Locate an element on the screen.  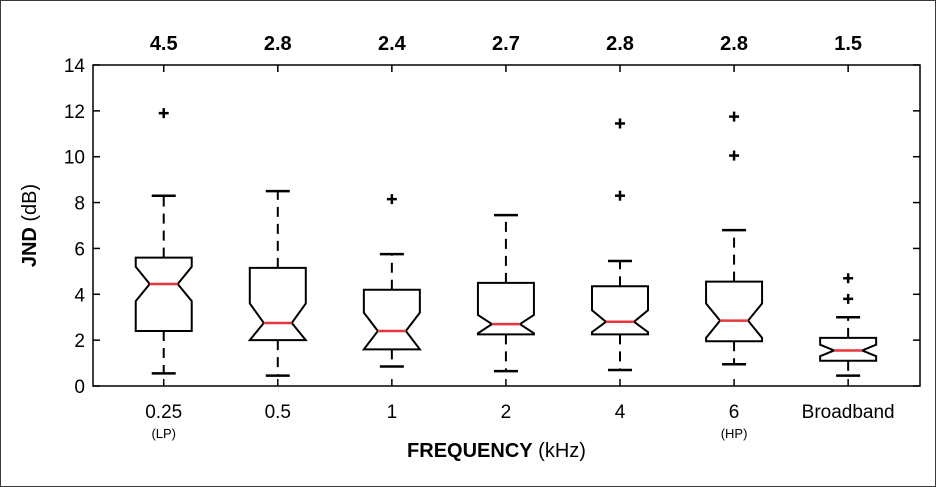
x-axis-title-bold: FREQUENCY is located at coordinates (470, 451).